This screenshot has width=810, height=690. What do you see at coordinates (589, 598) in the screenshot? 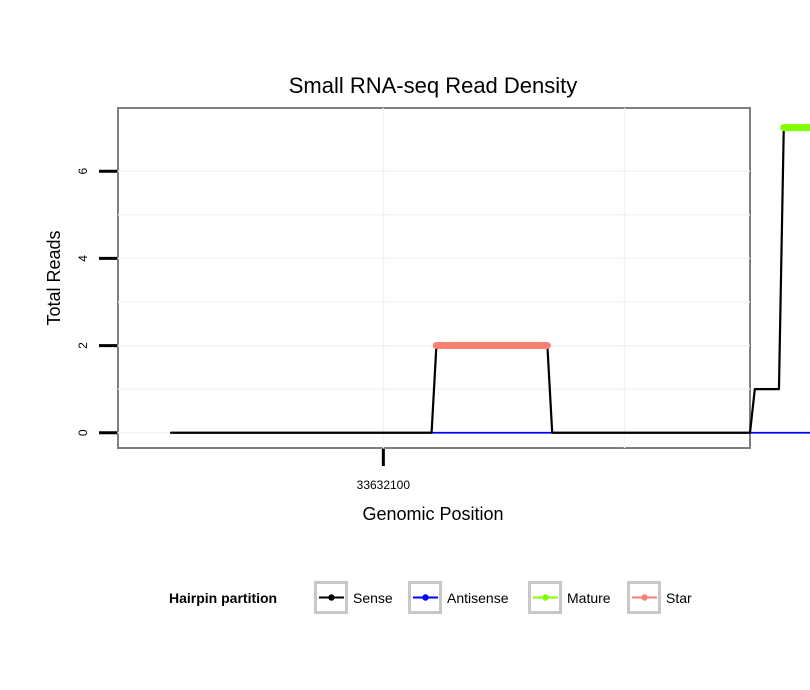
I see `legend-label-mature: Mature` at bounding box center [589, 598].